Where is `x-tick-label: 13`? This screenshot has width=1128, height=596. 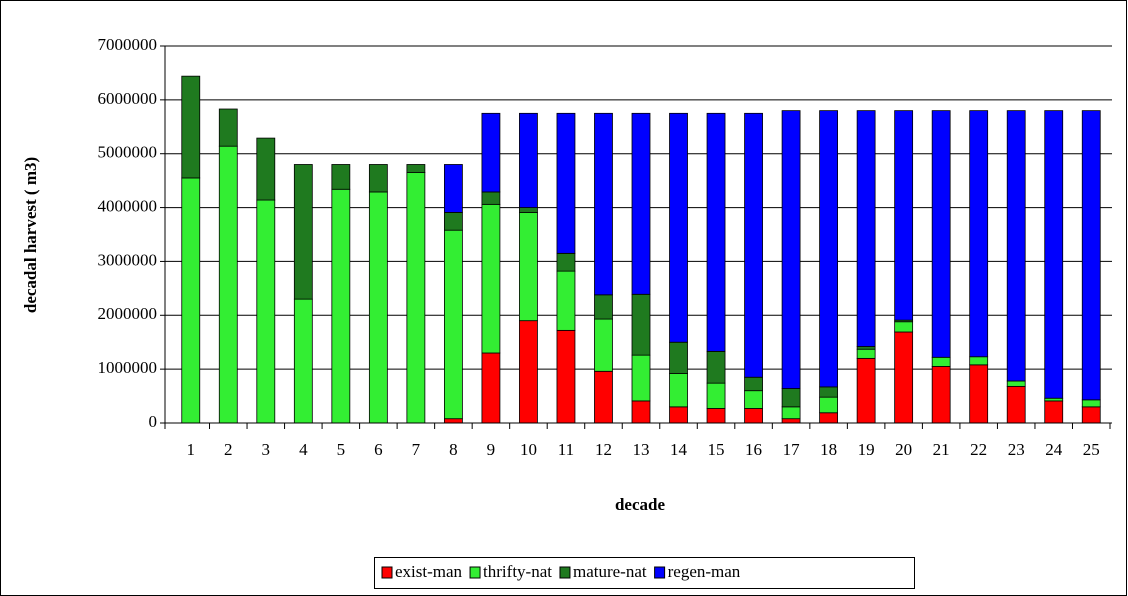
x-tick-label: 13 is located at coordinates (641, 449).